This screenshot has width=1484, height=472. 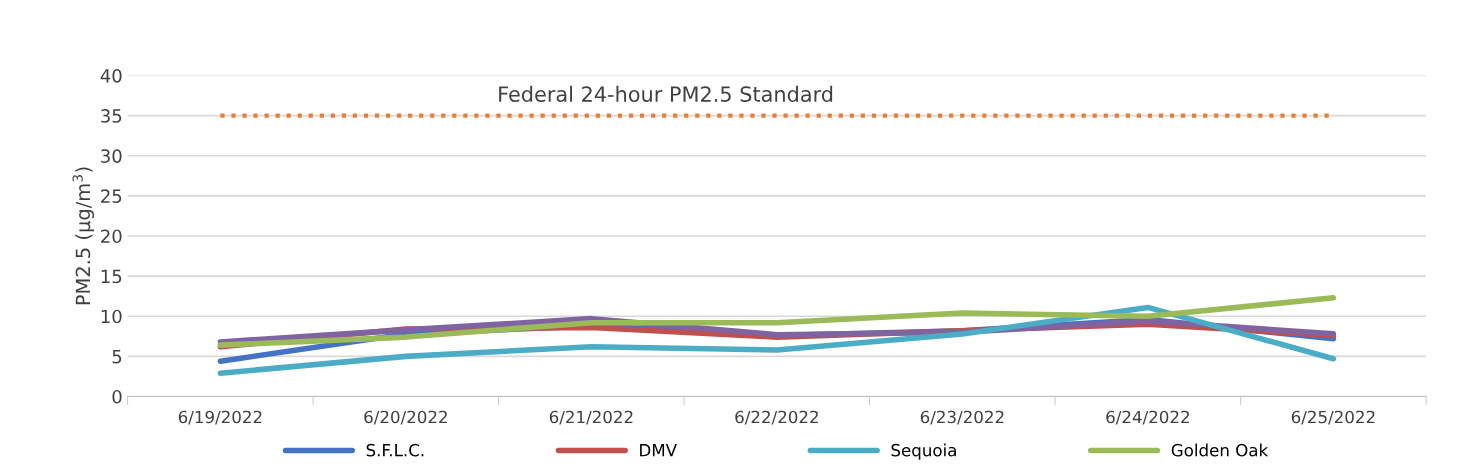 I want to click on x-tick-label: 6/20/2022, so click(x=405, y=417).